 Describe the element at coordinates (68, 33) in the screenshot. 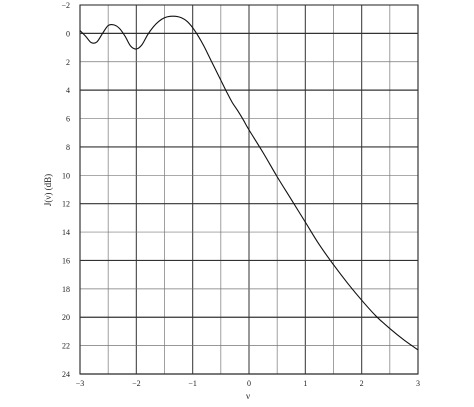

I see `y-tick-label: 0` at that location.